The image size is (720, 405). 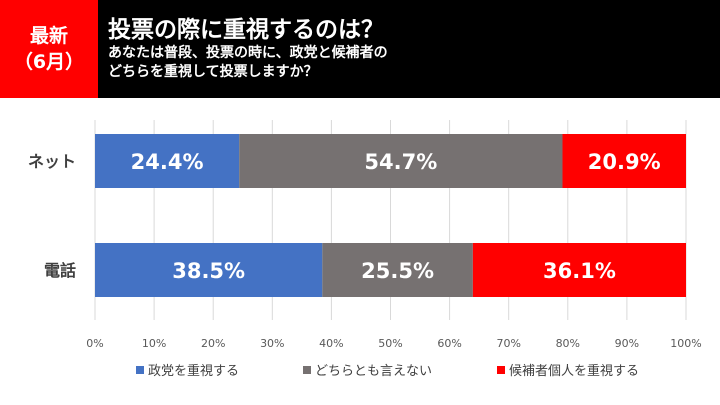 What do you see at coordinates (193, 371) in the screenshot?
I see `legend-label: 政党を重視する` at bounding box center [193, 371].